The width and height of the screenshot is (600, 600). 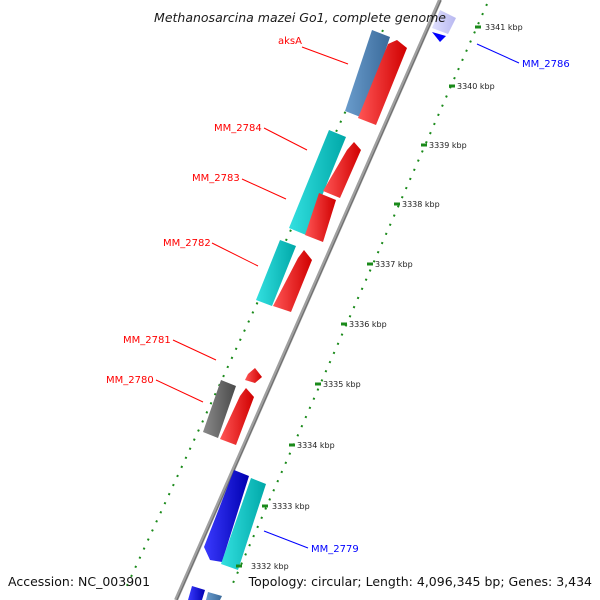 What do you see at coordinates (243, 524) in the screenshot?
I see `gene-MM_2779-reverse-cyan` at bounding box center [243, 524].